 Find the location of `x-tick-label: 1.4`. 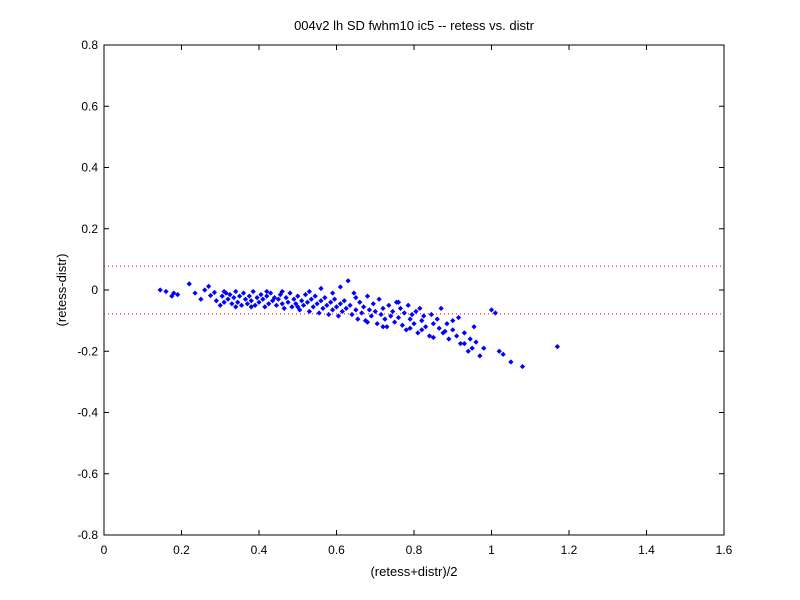

x-tick-label: 1.4 is located at coordinates (646, 550).